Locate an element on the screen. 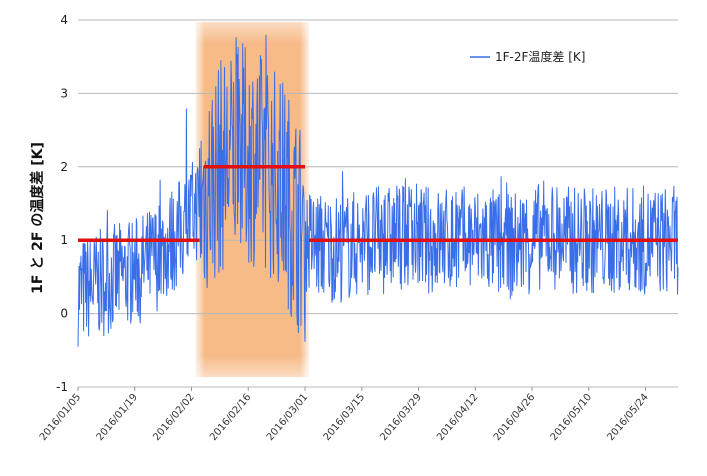 This screenshot has width=707, height=476. x-tick-label: 2016/01/19 is located at coordinates (117, 417).